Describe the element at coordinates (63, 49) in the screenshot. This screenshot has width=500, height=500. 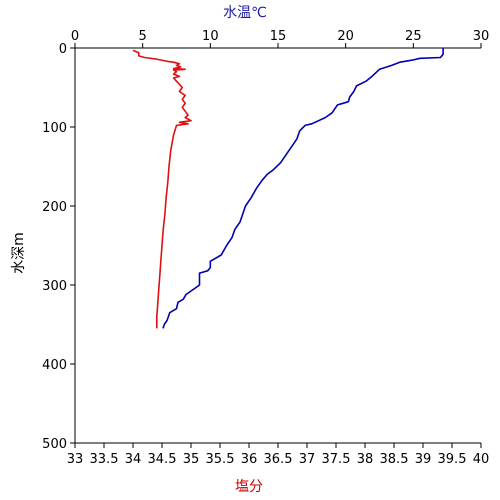
I see `left-tick-label: 0` at that location.